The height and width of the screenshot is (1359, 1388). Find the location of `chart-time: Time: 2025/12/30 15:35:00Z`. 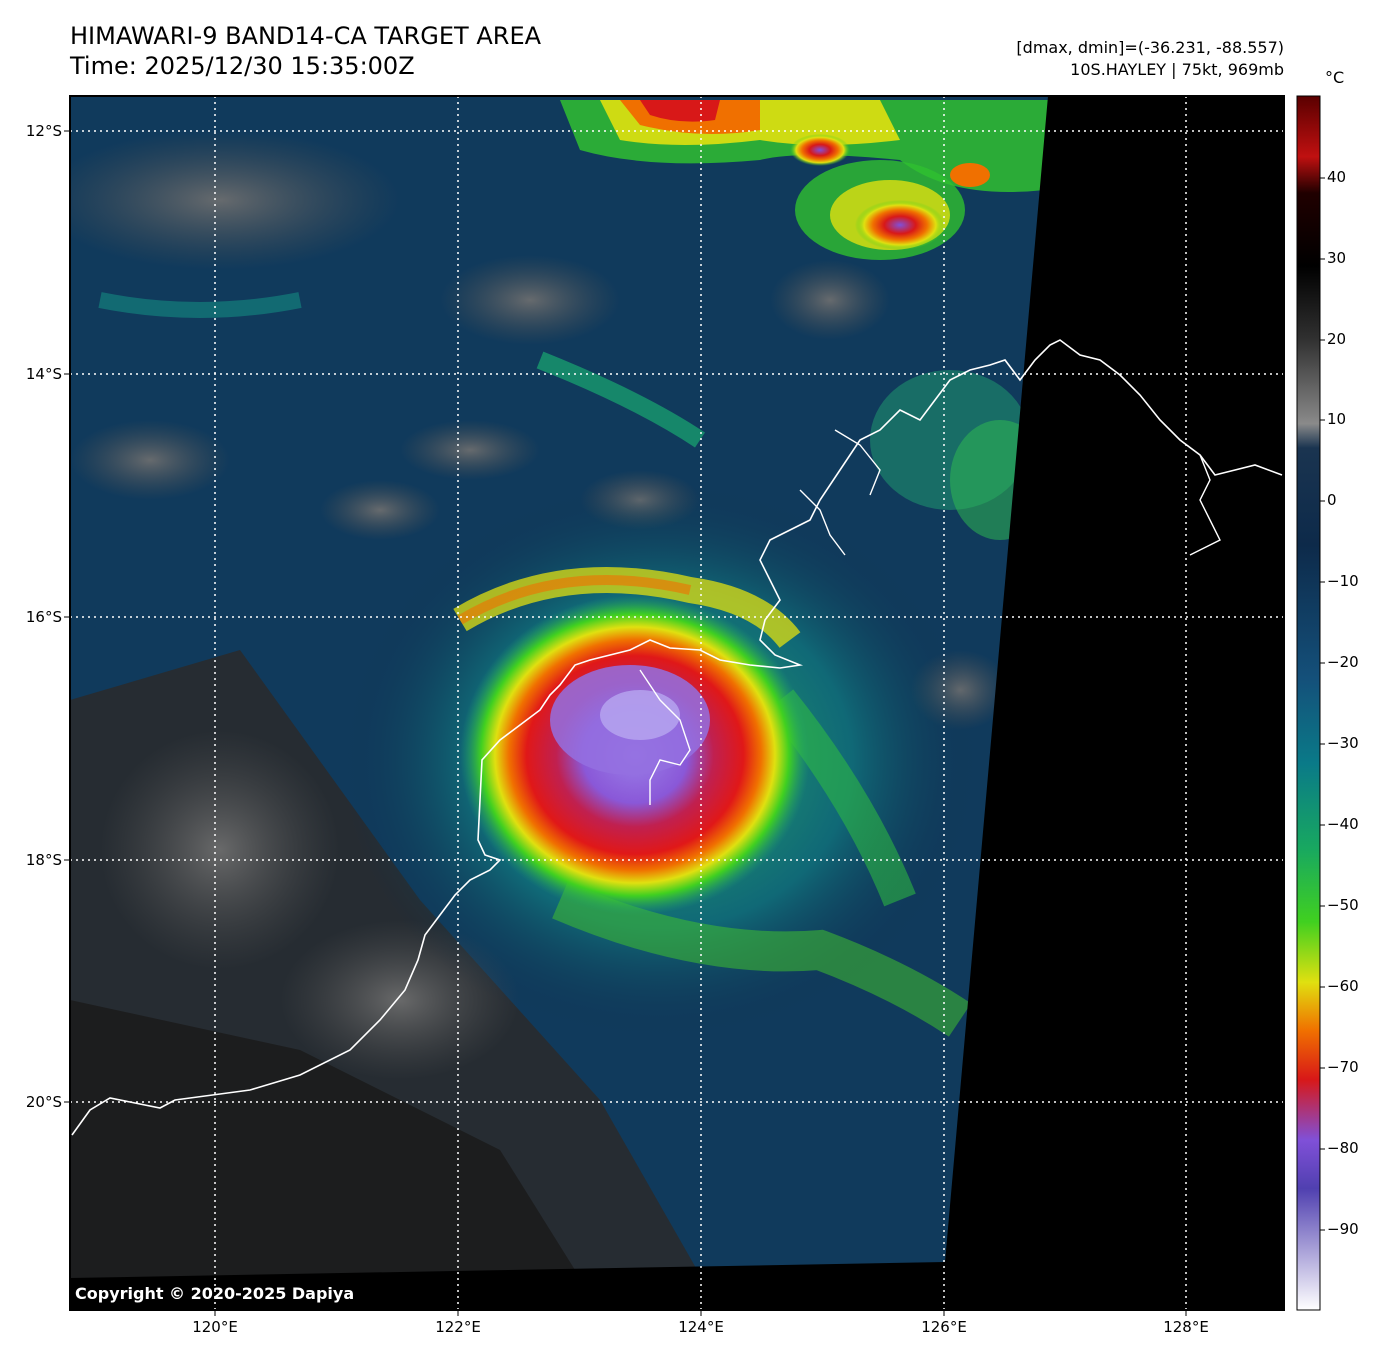

chart-time: Time: 2025/12/30 15:35:00Z is located at coordinates (242, 66).